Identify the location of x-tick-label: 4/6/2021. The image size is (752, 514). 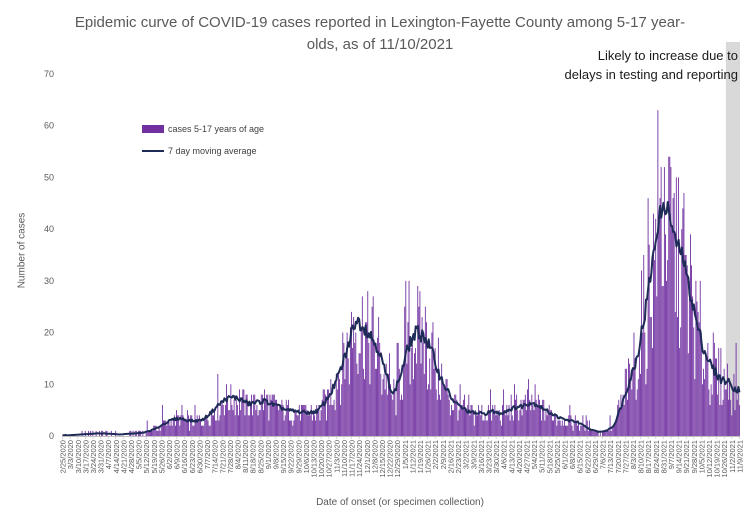
(504, 454).